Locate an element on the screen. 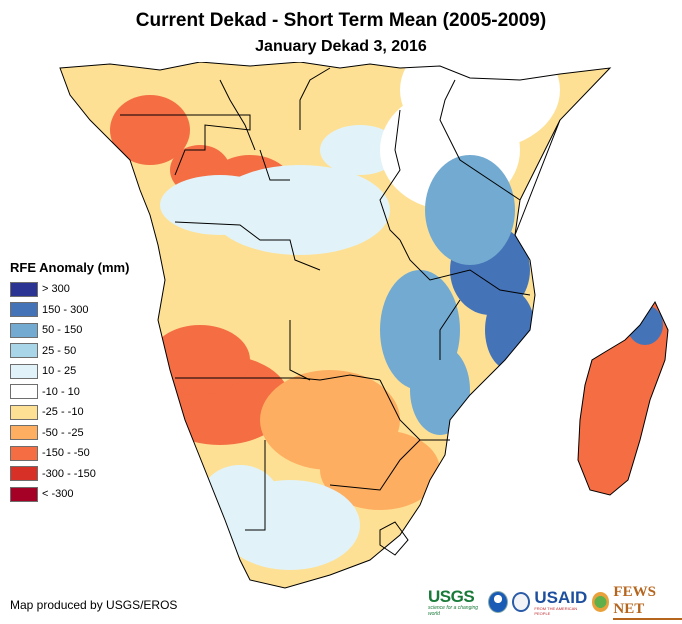 This screenshot has width=682, height=624. legend-item: -150 - -50 is located at coordinates (69, 453).